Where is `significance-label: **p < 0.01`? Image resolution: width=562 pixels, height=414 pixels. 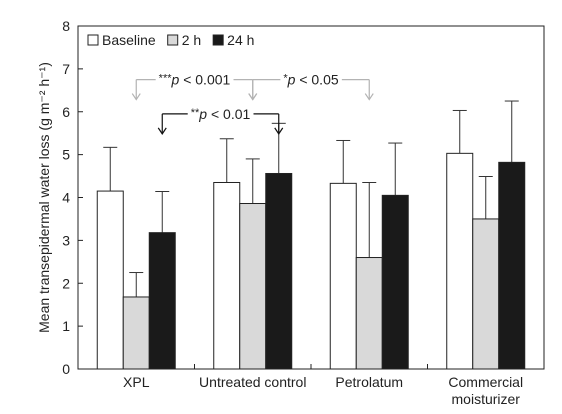
significance-label: **p < 0.01 is located at coordinates (221, 114).